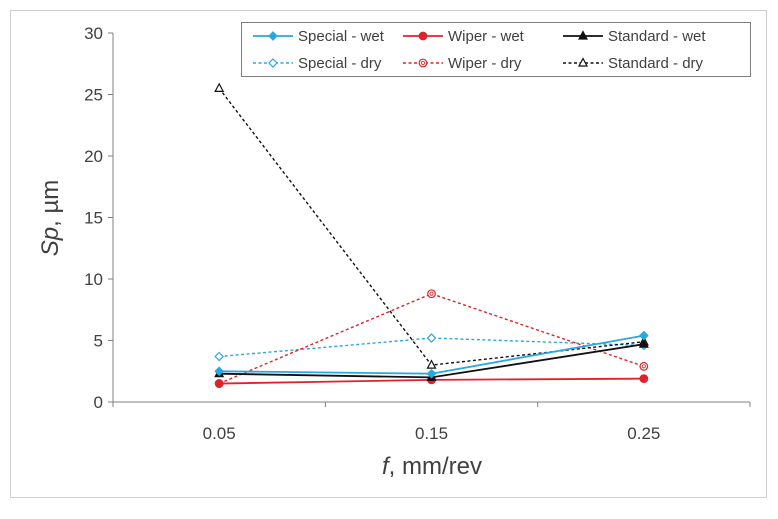  Describe the element at coordinates (656, 63) in the screenshot. I see `legend-label: Standard - dry` at that location.